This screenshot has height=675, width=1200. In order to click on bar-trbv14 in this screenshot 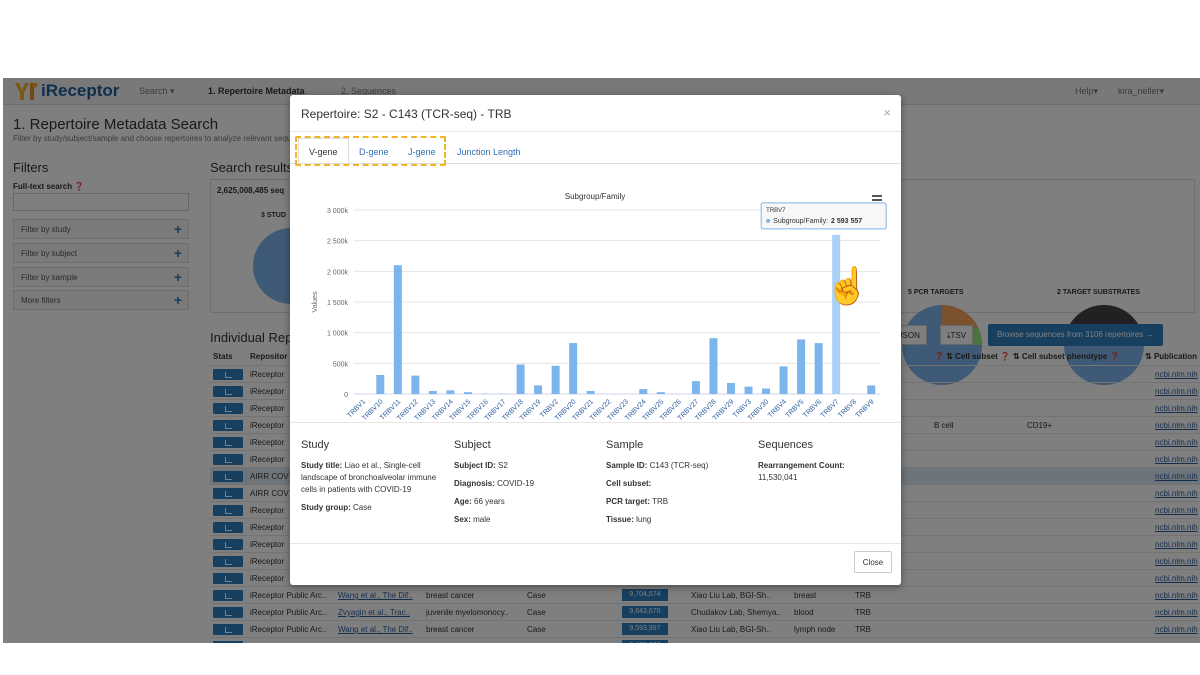, I will do `click(450, 392)`.